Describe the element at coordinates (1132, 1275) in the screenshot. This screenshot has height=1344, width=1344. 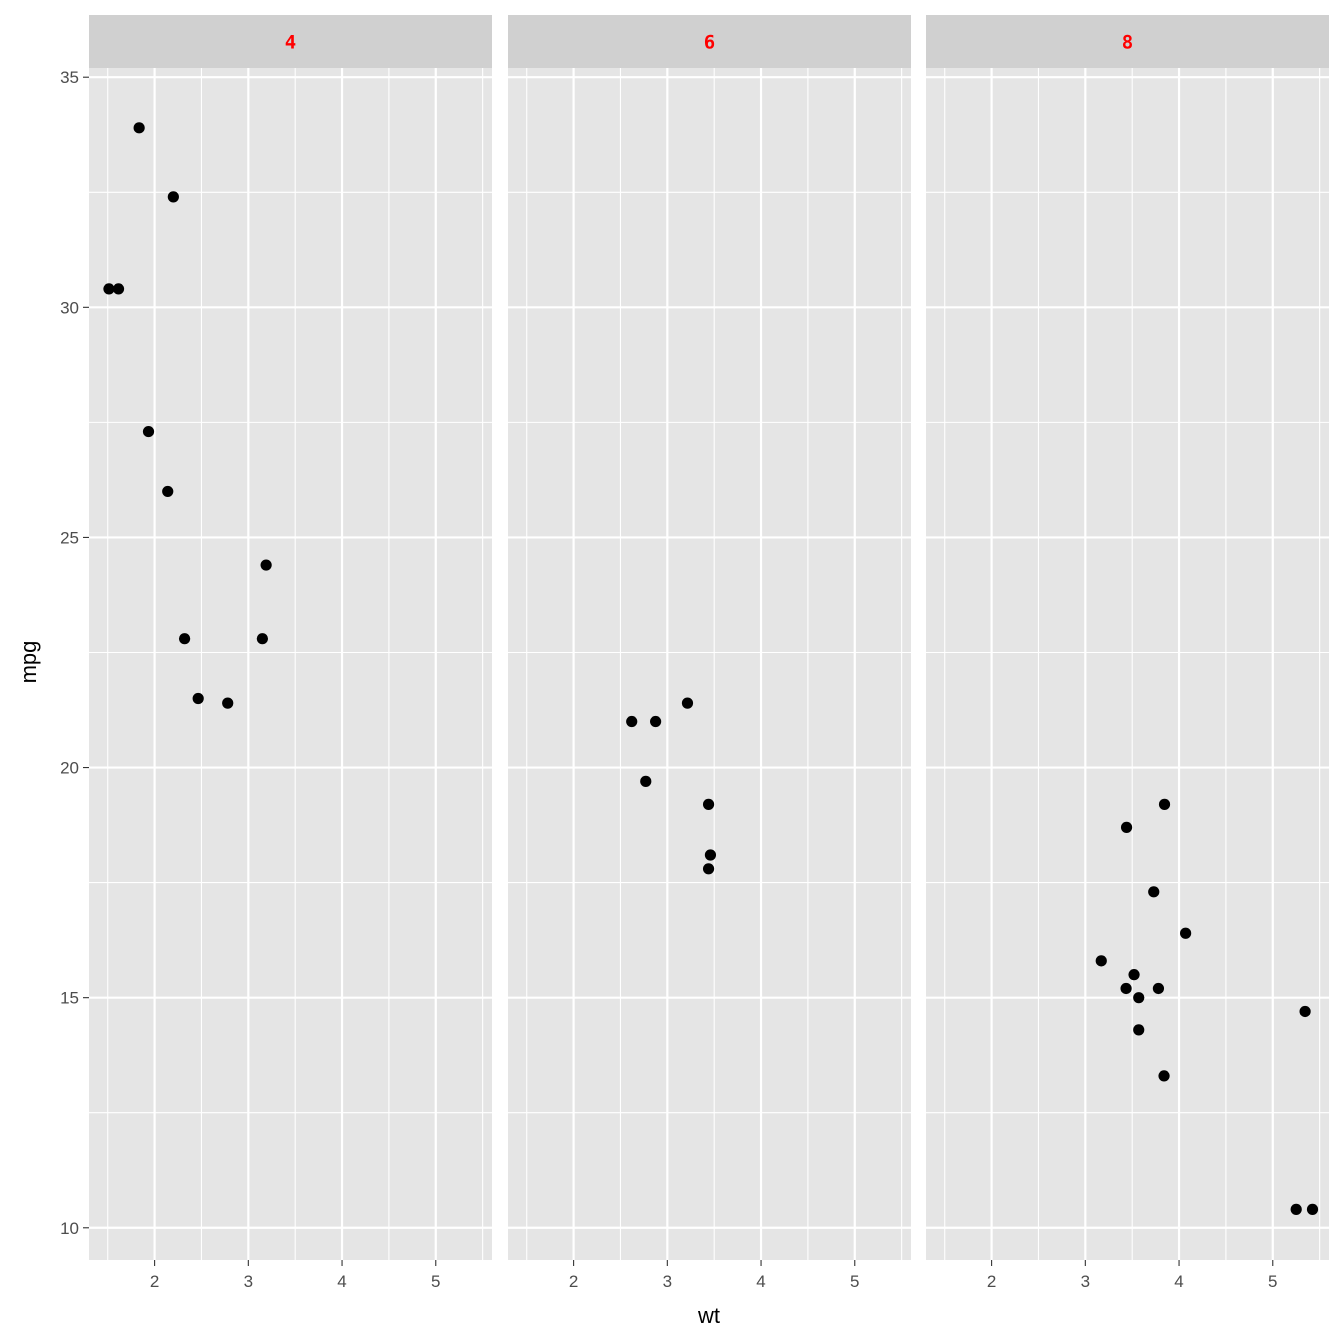
I see `x-axis-panel-8: 2 3 4 5` at that location.